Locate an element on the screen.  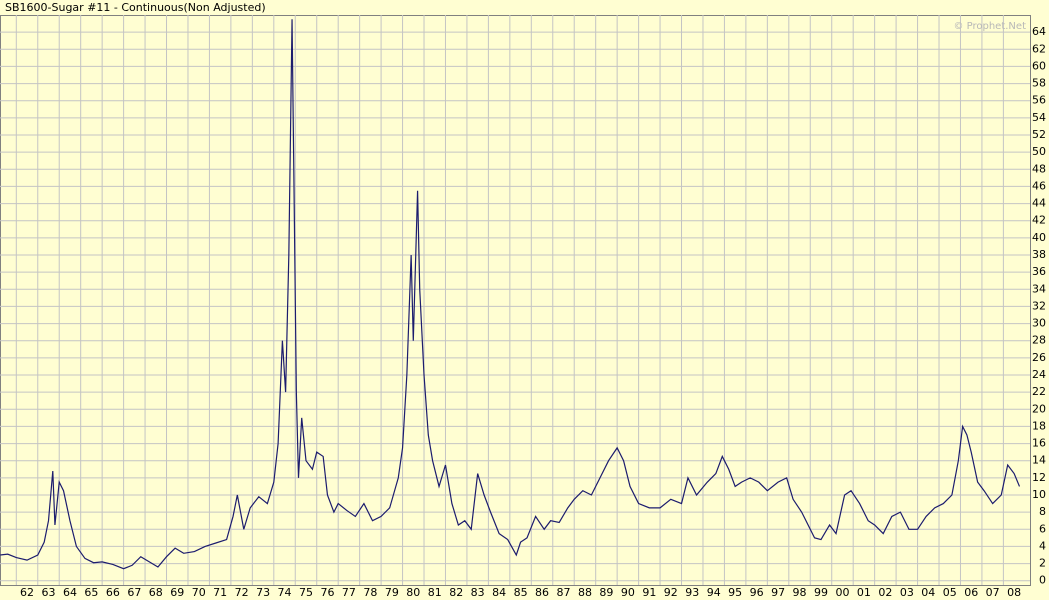
x-tick-label: 70 is located at coordinates (199, 592).